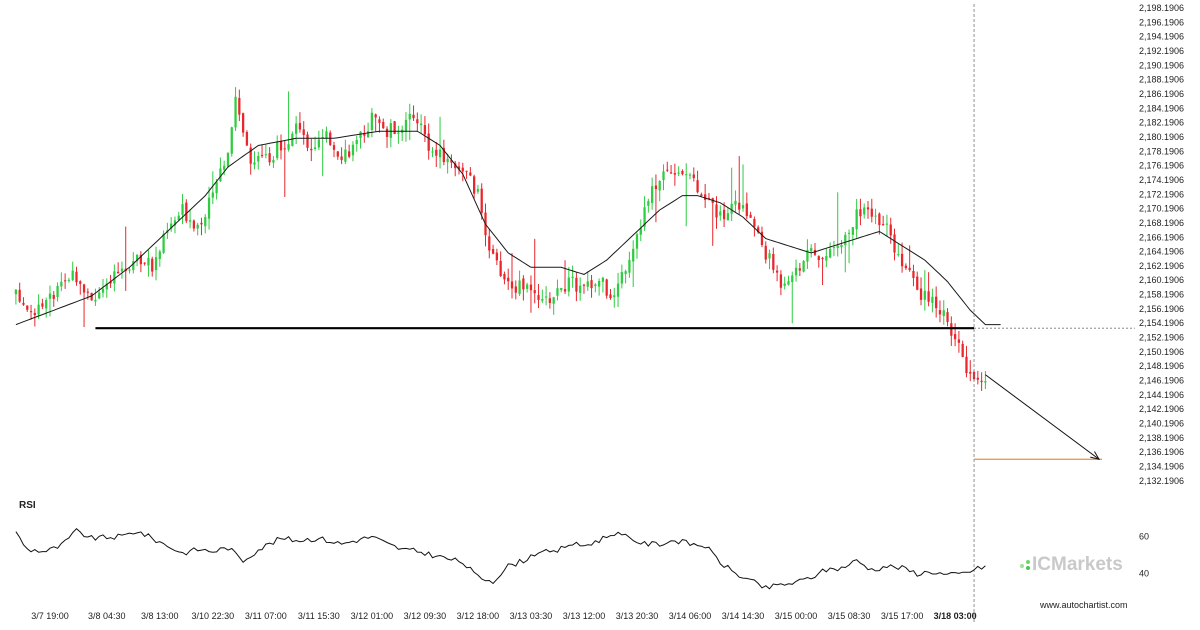 This screenshot has width=1200, height=630. I want to click on price-tick-label: 2,168.1906, so click(1161, 223).